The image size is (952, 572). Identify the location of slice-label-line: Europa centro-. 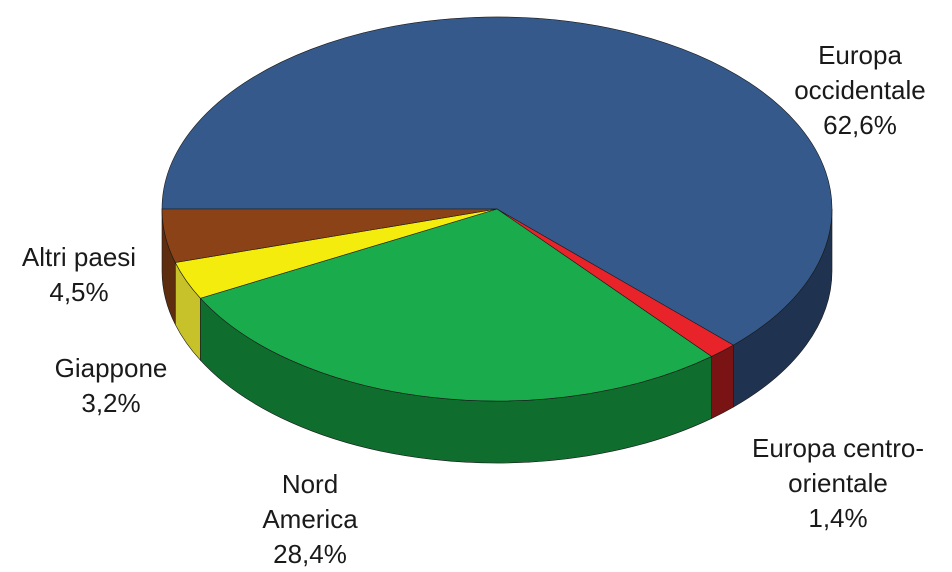
(838, 448).